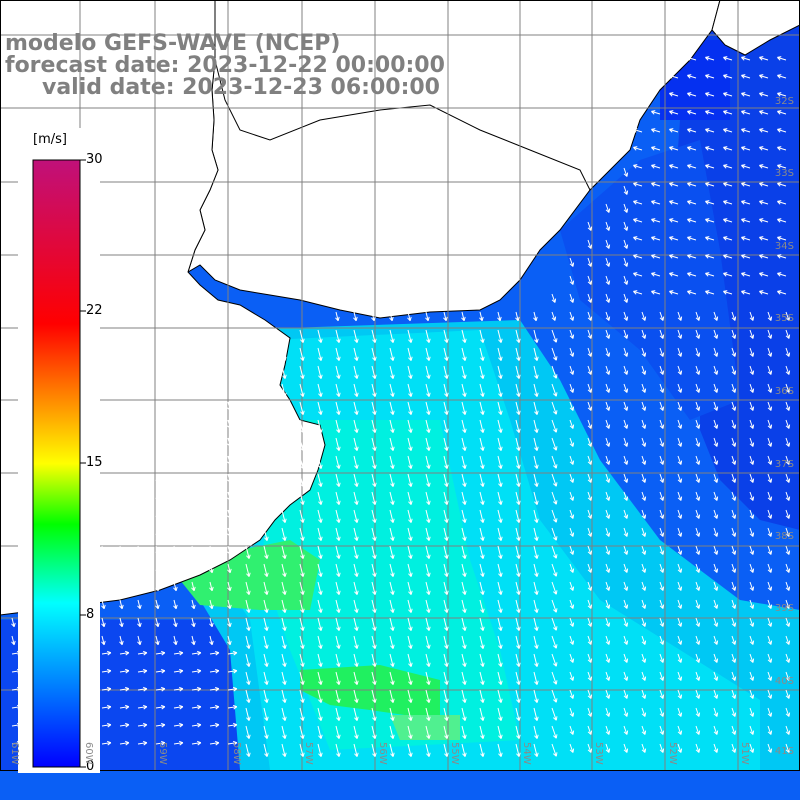  I want to click on lat-label: 39S, so click(784, 608).